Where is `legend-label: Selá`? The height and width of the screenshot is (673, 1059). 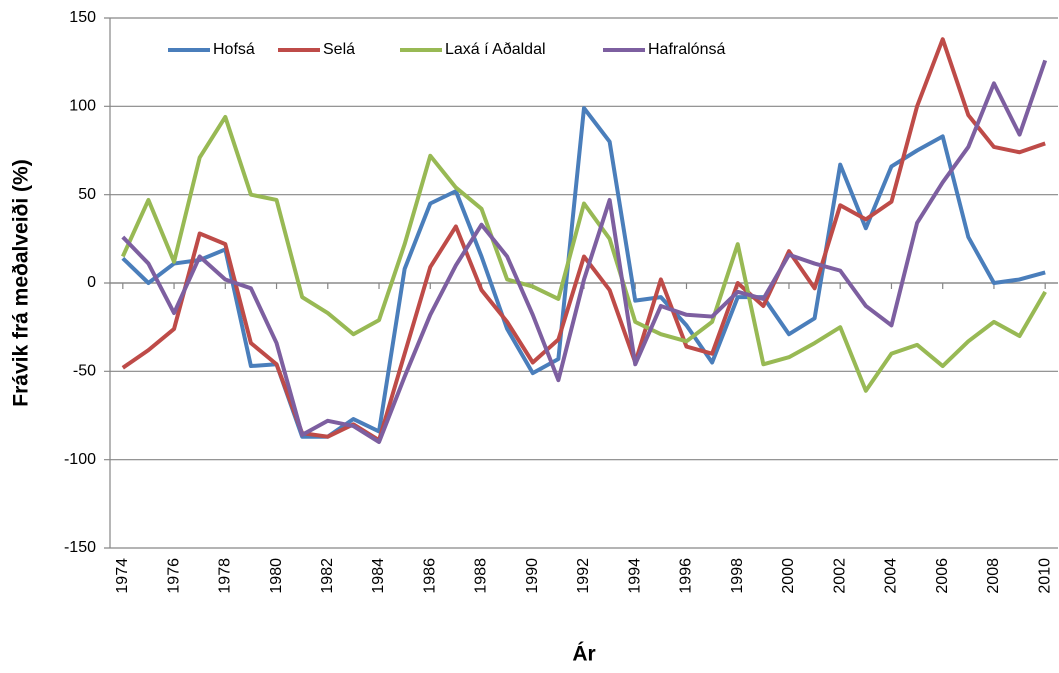 legend-label: Selá is located at coordinates (339, 49).